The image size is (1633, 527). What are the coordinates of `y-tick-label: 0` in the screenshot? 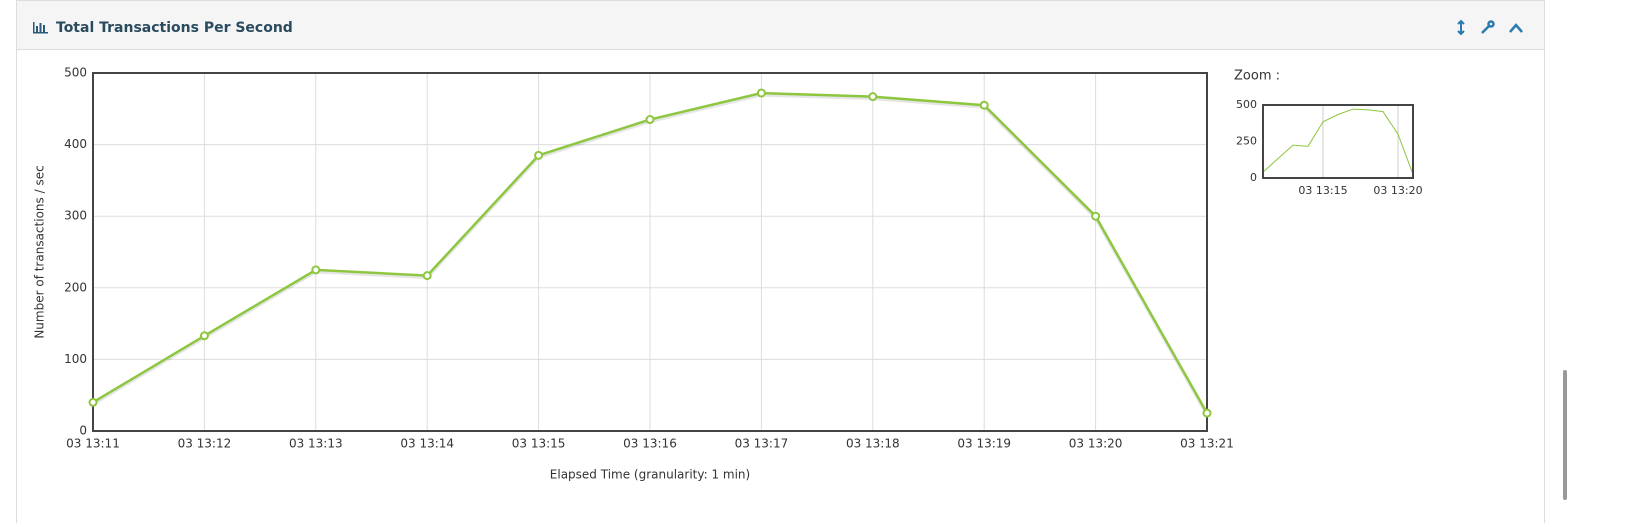 It's located at (83, 431).